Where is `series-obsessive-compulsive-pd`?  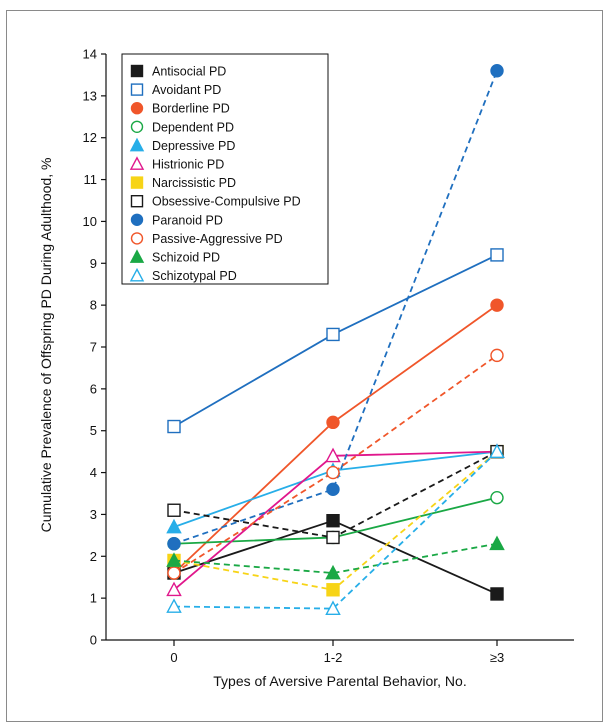 series-obsessive-compulsive-pd is located at coordinates (335, 494).